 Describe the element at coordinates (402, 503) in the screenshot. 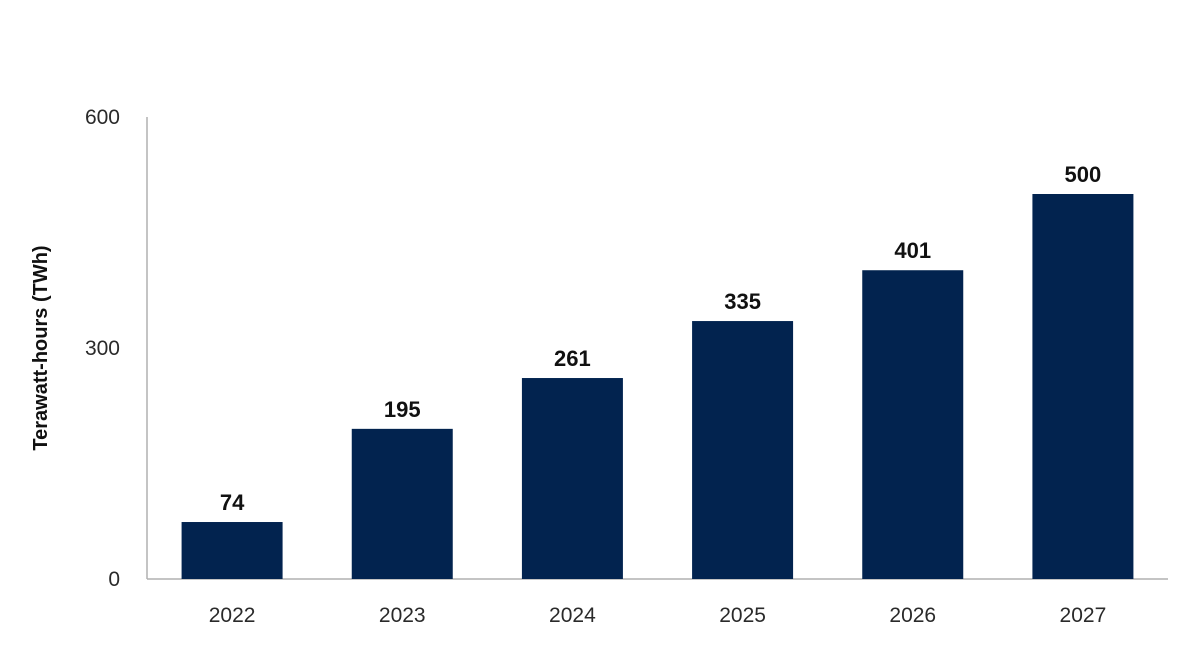

I see `bar-2023` at that location.